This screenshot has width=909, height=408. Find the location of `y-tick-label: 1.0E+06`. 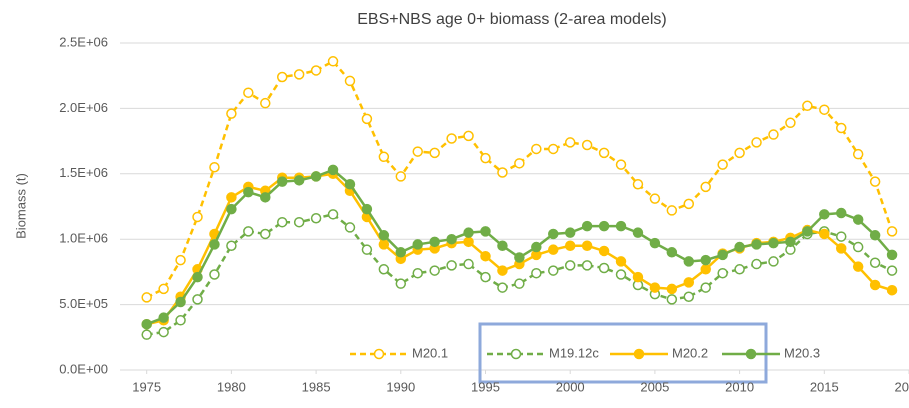

y-tick-label: 1.0E+06 is located at coordinates (83, 238).